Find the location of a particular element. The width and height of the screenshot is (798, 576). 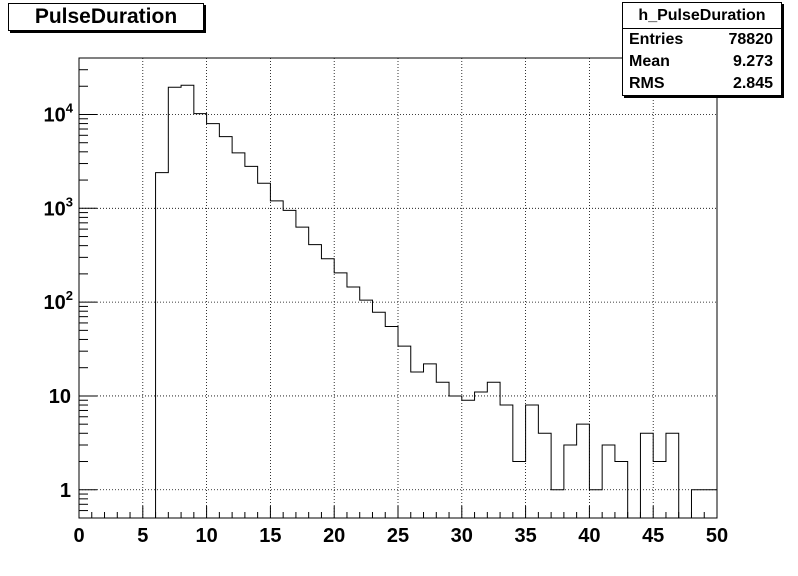

stats-row-entries: Entries 78820 is located at coordinates (702, 40).